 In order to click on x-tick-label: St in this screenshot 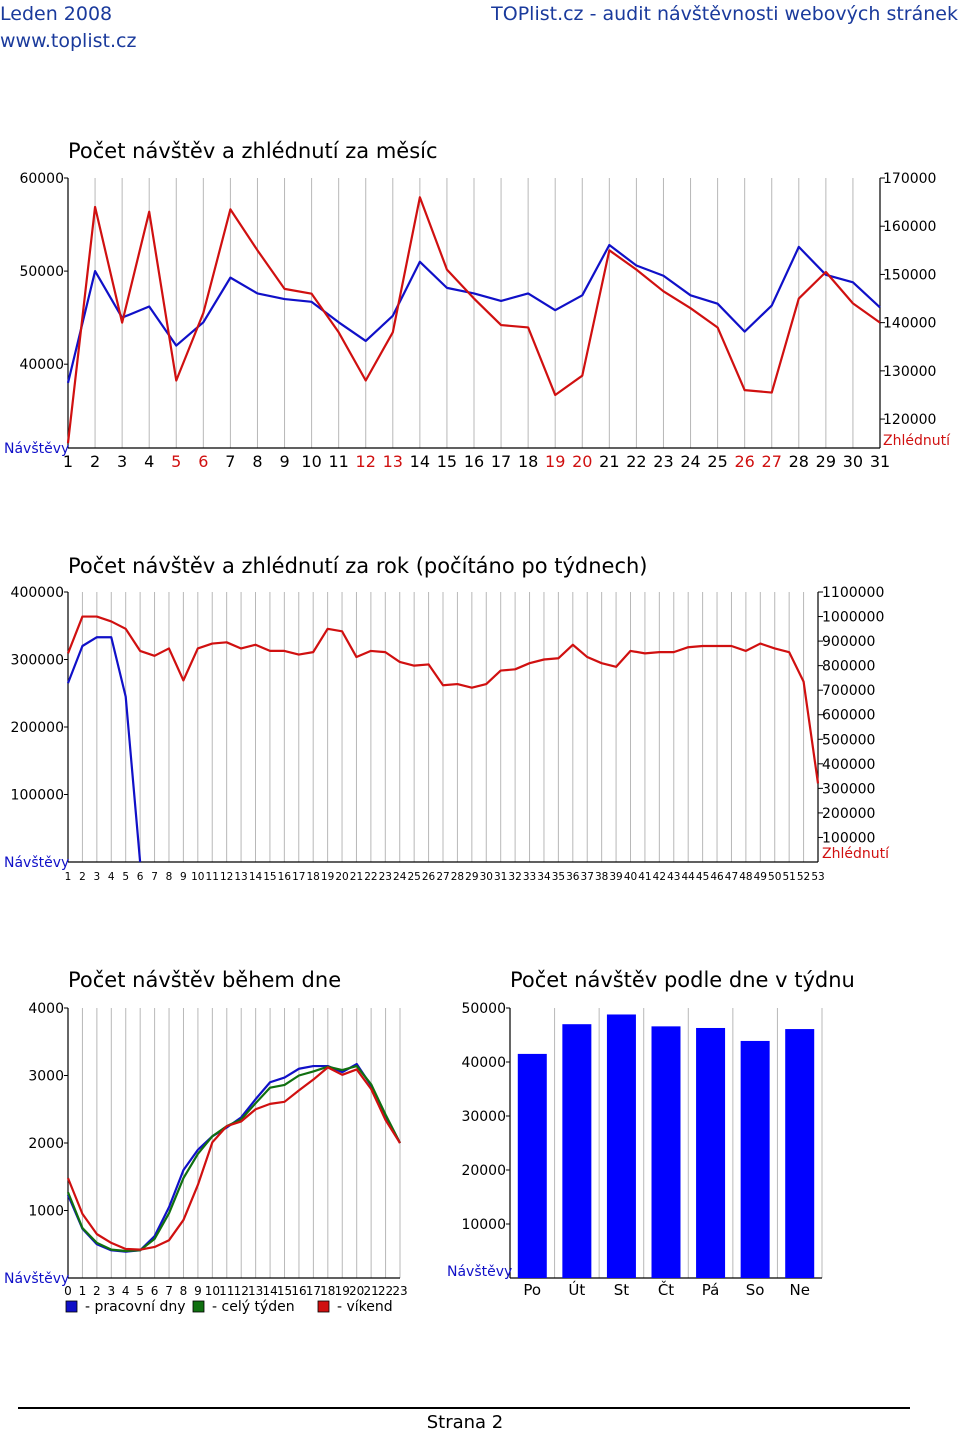, I will do `click(622, 1290)`.